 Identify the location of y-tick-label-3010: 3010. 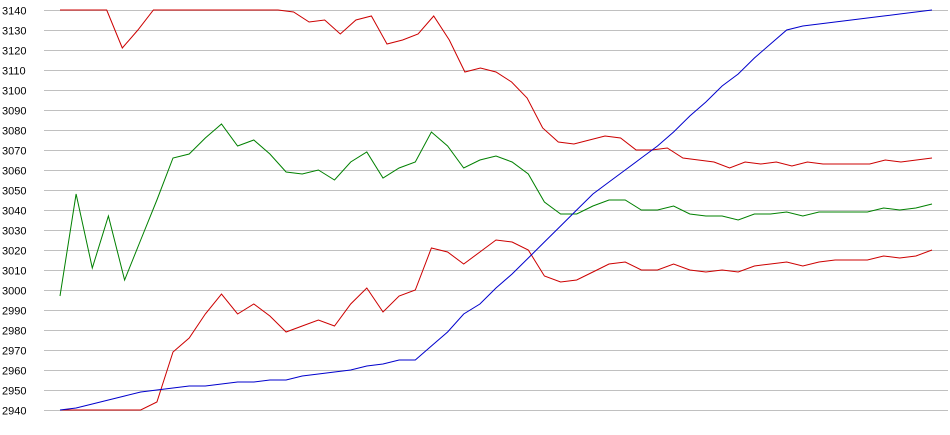
(14, 272).